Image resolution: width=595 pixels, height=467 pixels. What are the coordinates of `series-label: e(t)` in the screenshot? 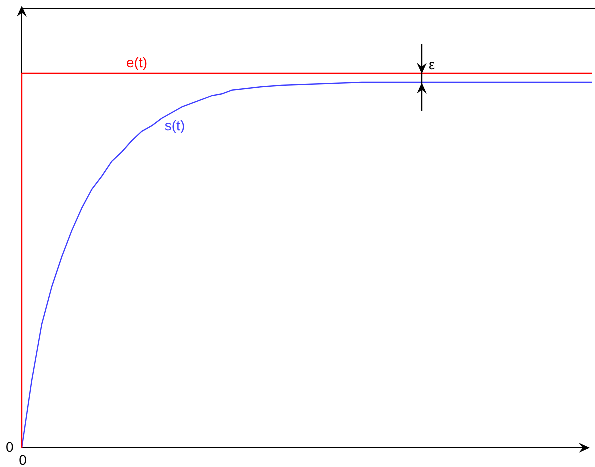 It's located at (137, 62).